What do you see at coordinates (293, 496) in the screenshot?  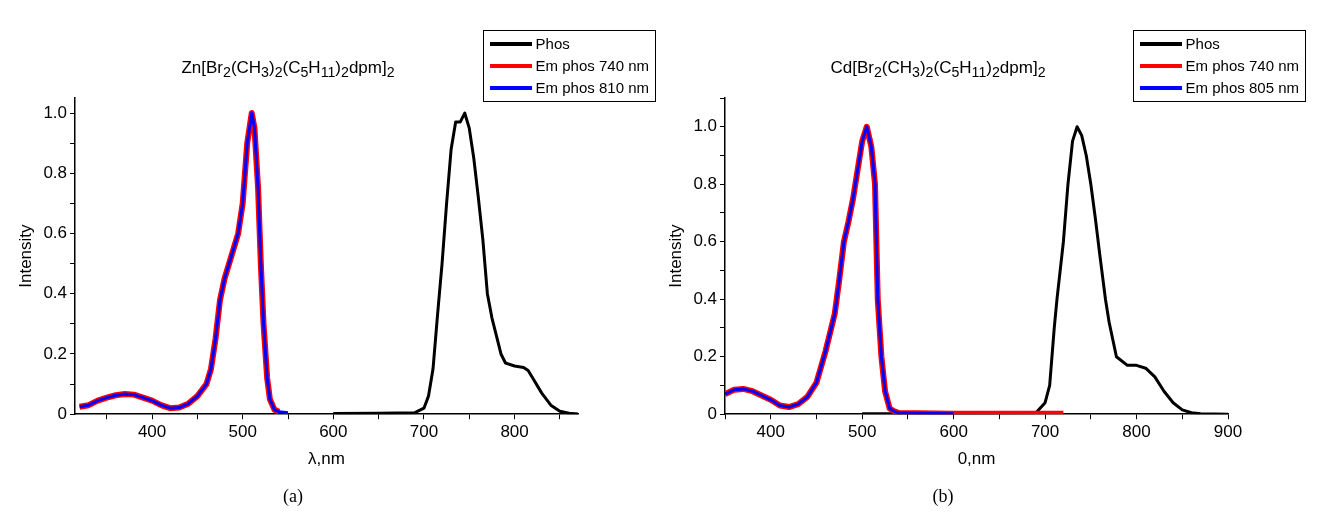 I see `text: (a)` at bounding box center [293, 496].